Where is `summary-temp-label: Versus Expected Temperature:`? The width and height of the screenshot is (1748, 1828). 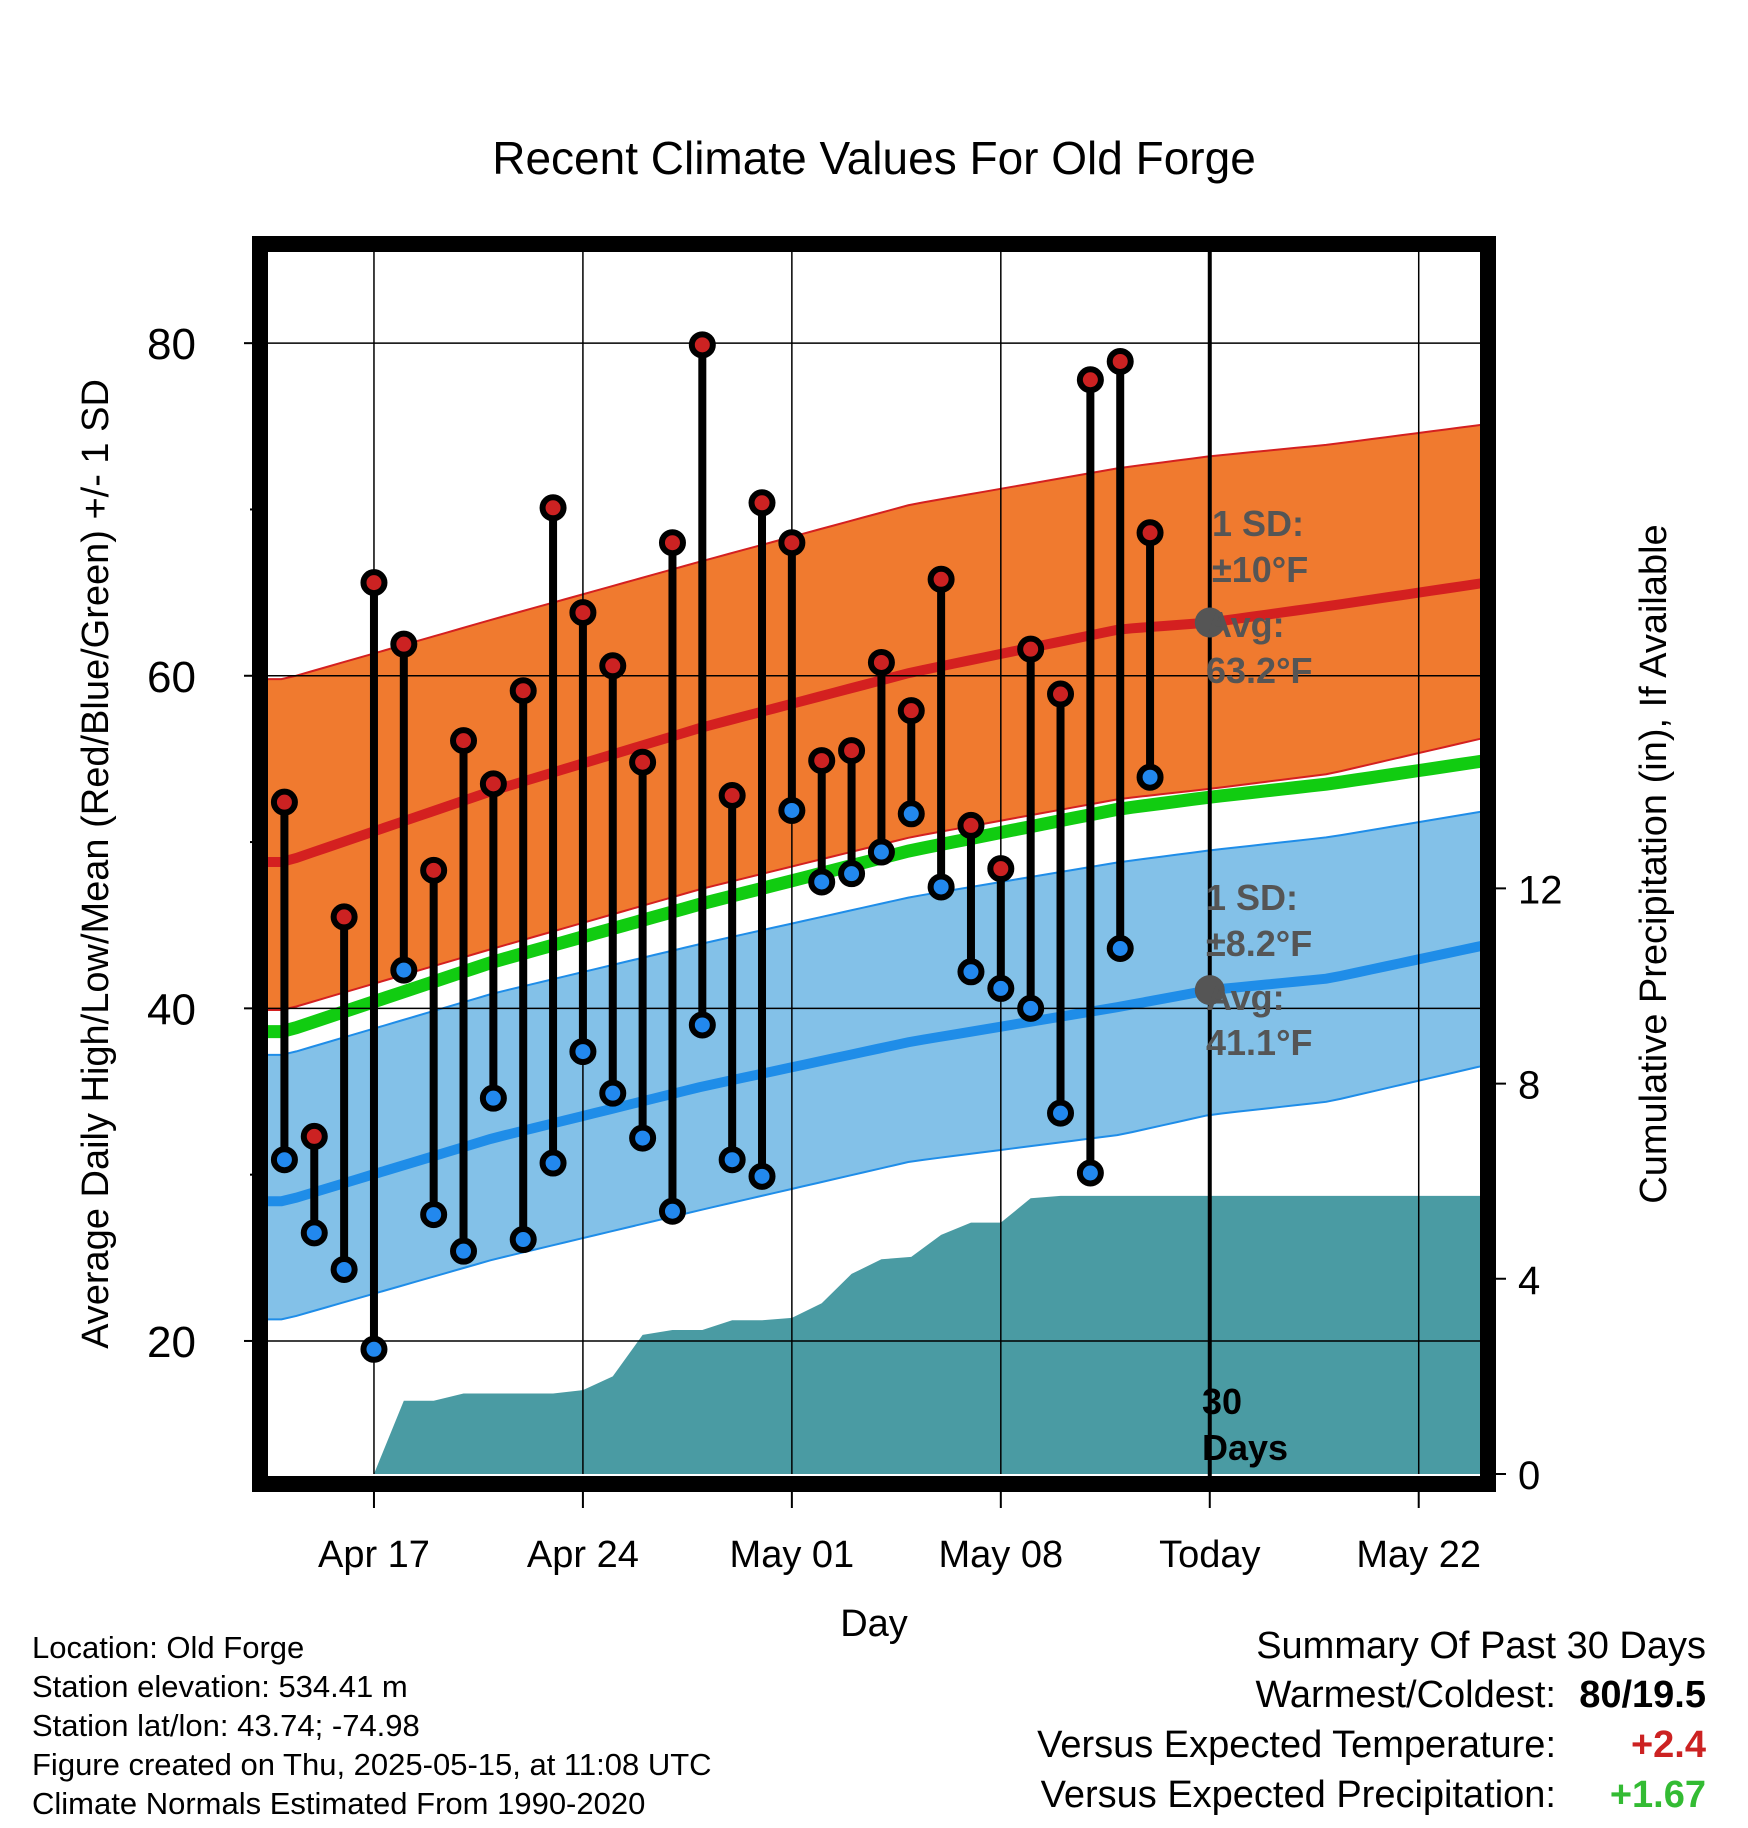
summary-temp-label: Versus Expected Temperature: is located at coordinates (1296, 1745).